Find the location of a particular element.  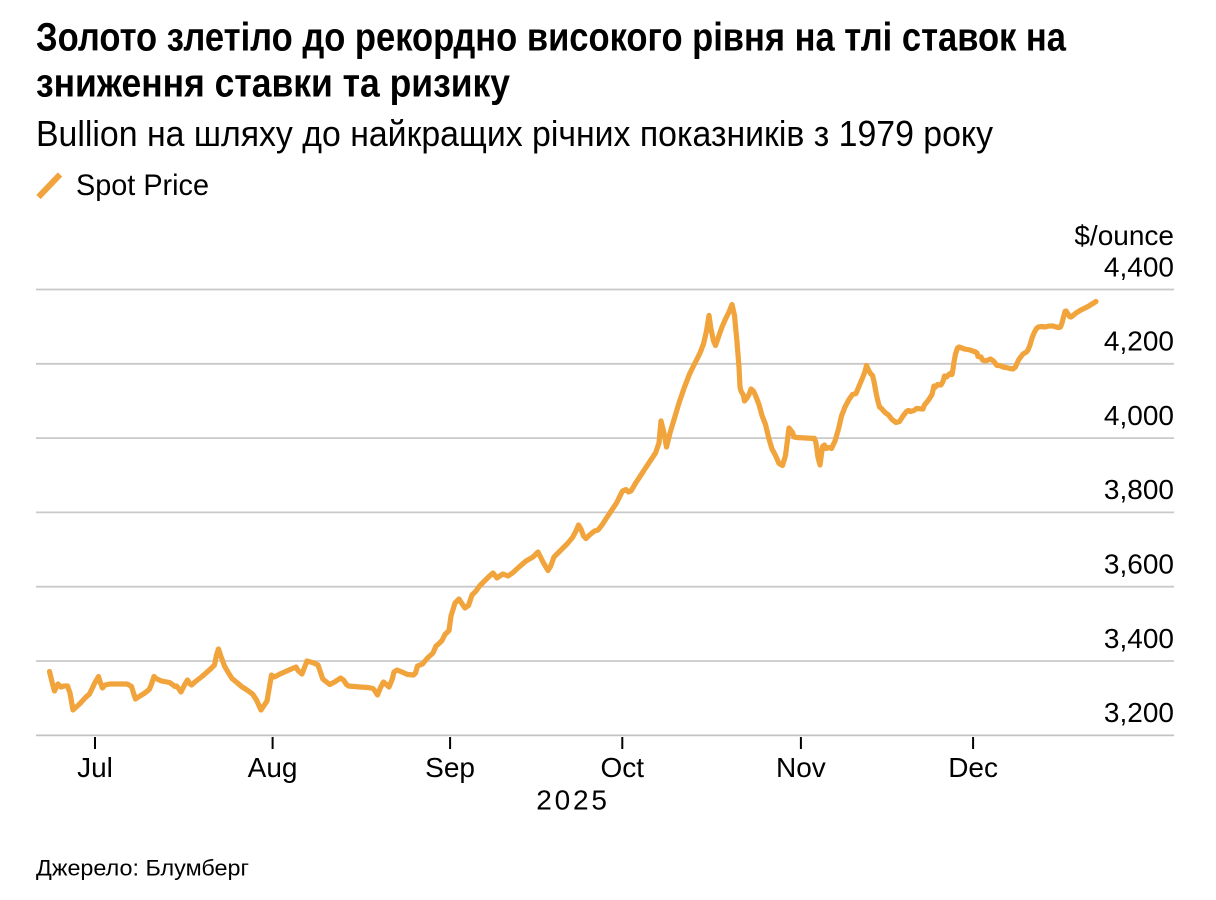

svg-text: Sep is located at coordinates (450, 767).